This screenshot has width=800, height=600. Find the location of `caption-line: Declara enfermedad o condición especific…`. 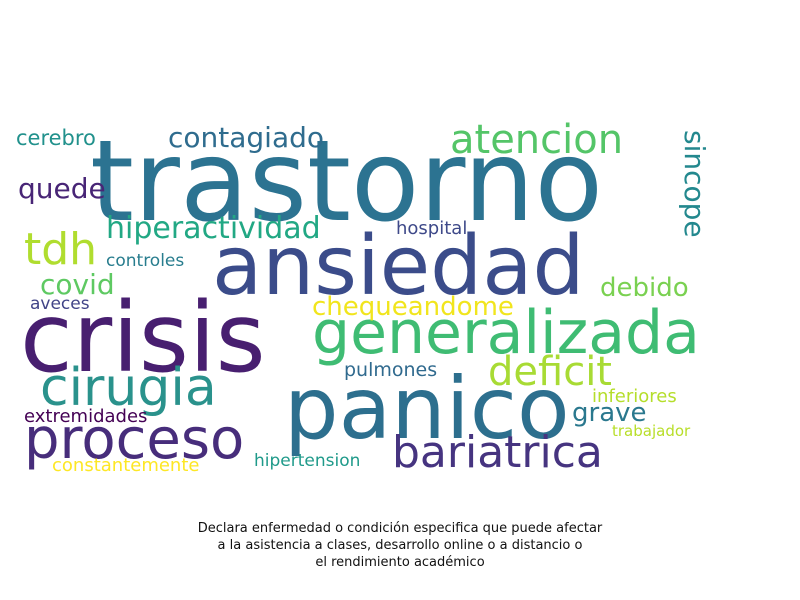

caption-line: Declara enfermedad o condición especific… is located at coordinates (400, 528).